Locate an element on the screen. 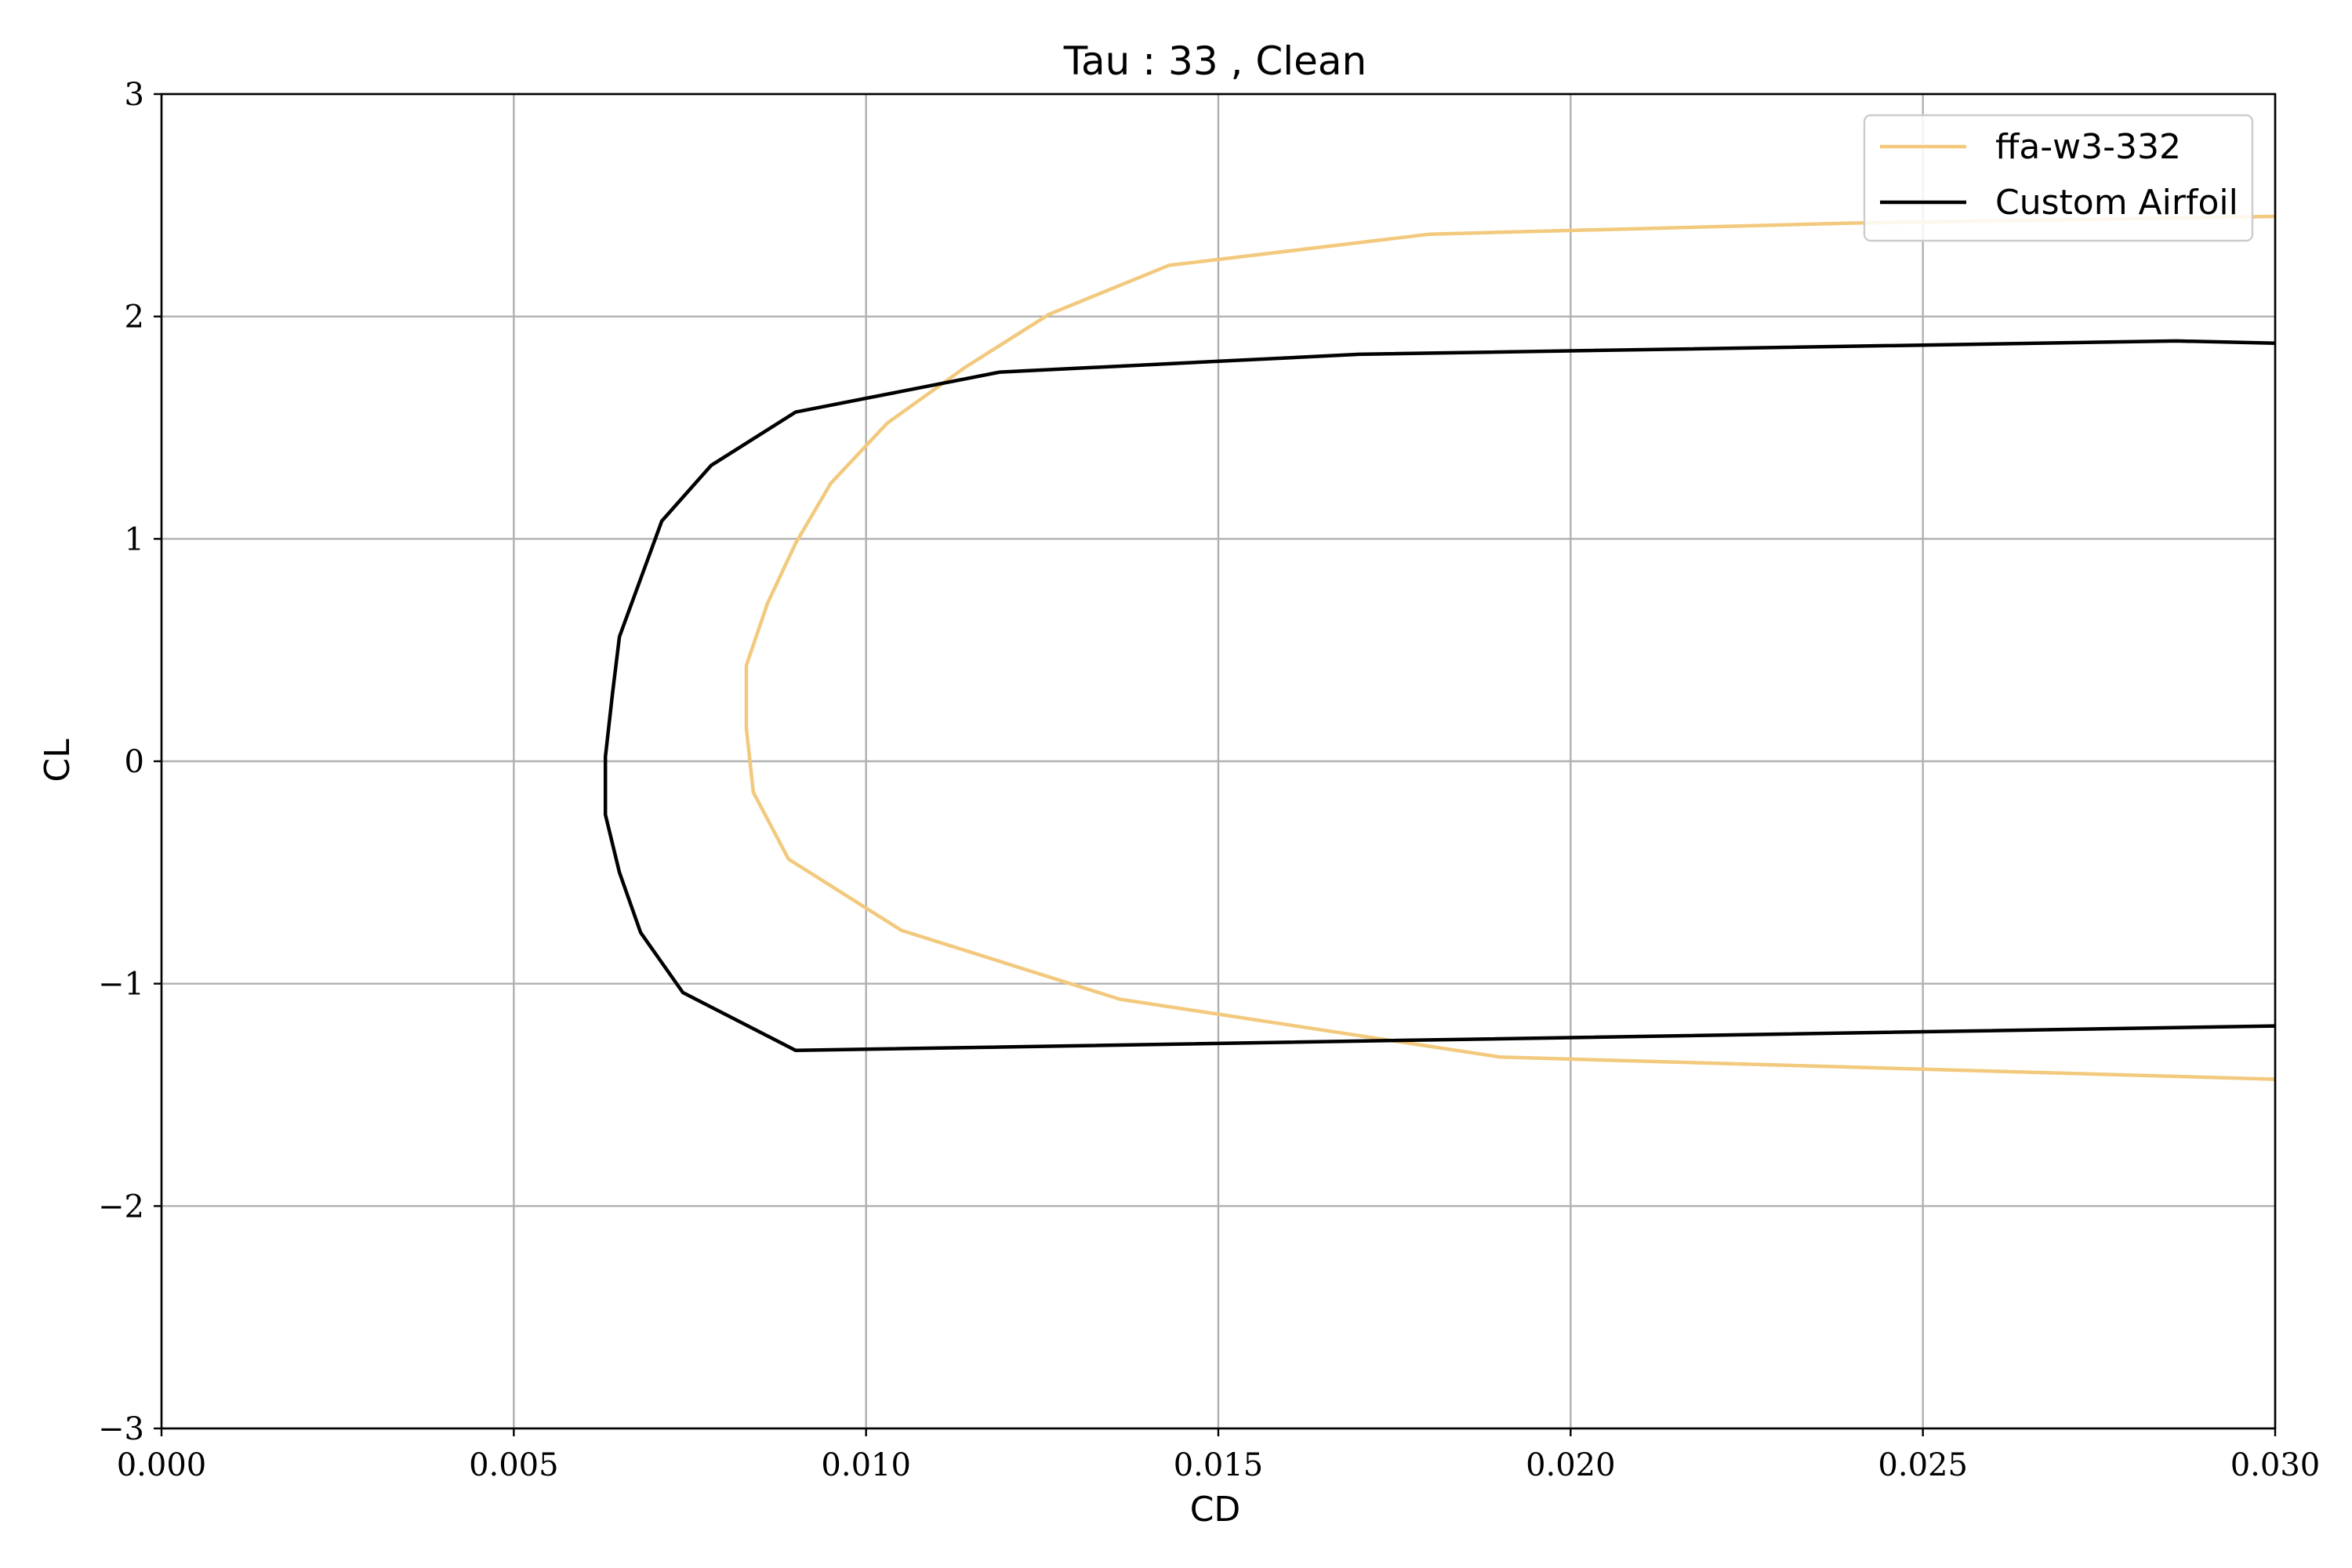 The image size is (2352, 1568). y-tick-label: −2 is located at coordinates (121, 1207).